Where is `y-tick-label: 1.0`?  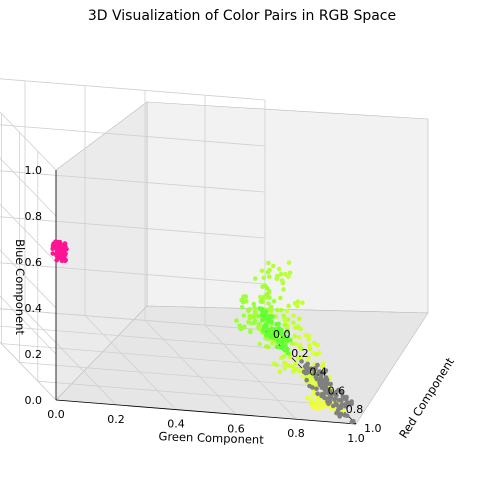
y-tick-label: 1.0 is located at coordinates (373, 428).